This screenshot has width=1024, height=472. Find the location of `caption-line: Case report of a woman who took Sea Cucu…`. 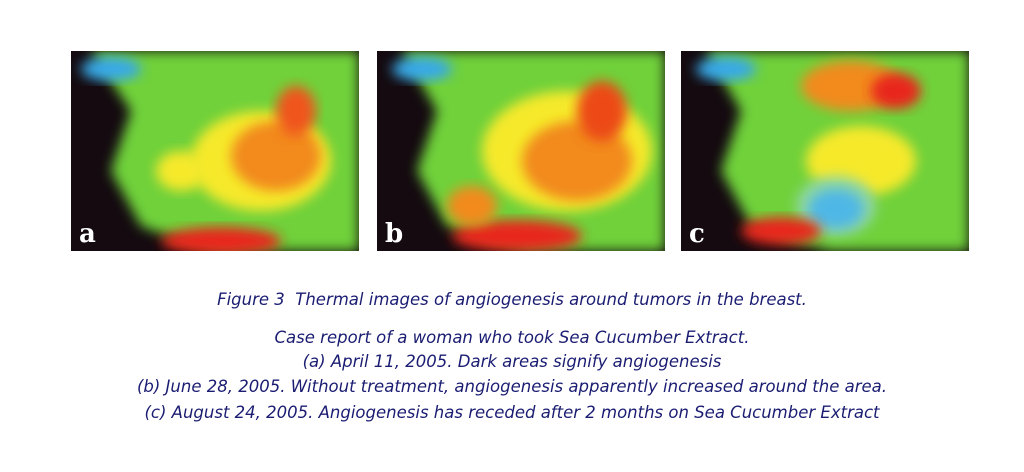

caption-line: Case report of a woman who took Sea Cucu… is located at coordinates (512, 337).